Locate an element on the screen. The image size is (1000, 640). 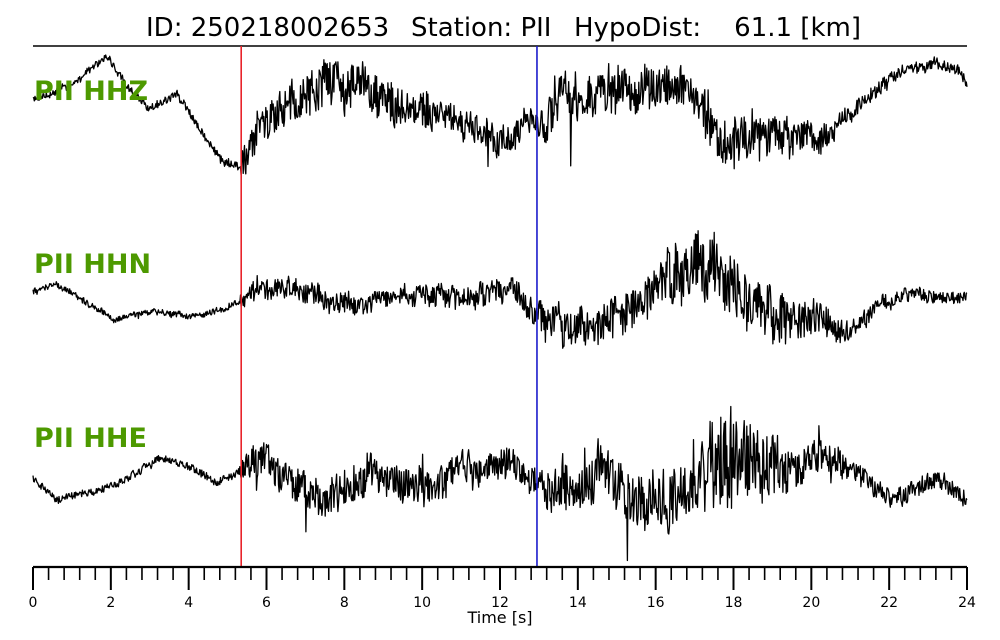
x-axis-label: Time [s] is located at coordinates (499, 617).